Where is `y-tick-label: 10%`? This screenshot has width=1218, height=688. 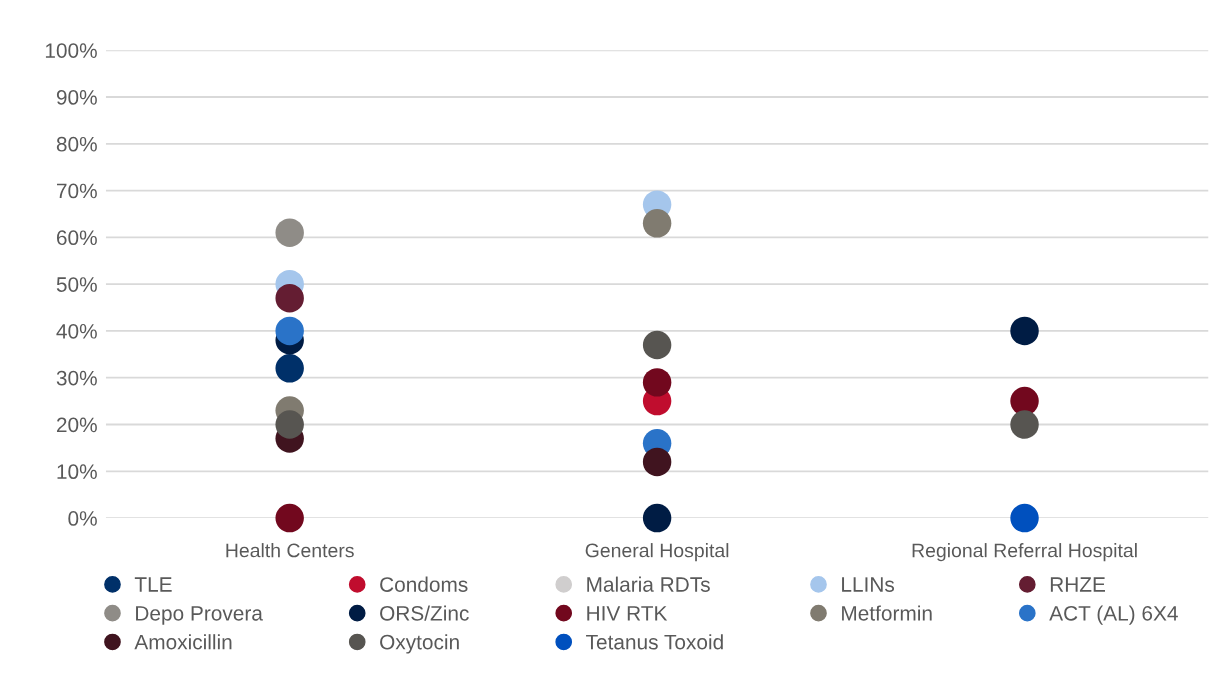
y-tick-label: 10% is located at coordinates (77, 472).